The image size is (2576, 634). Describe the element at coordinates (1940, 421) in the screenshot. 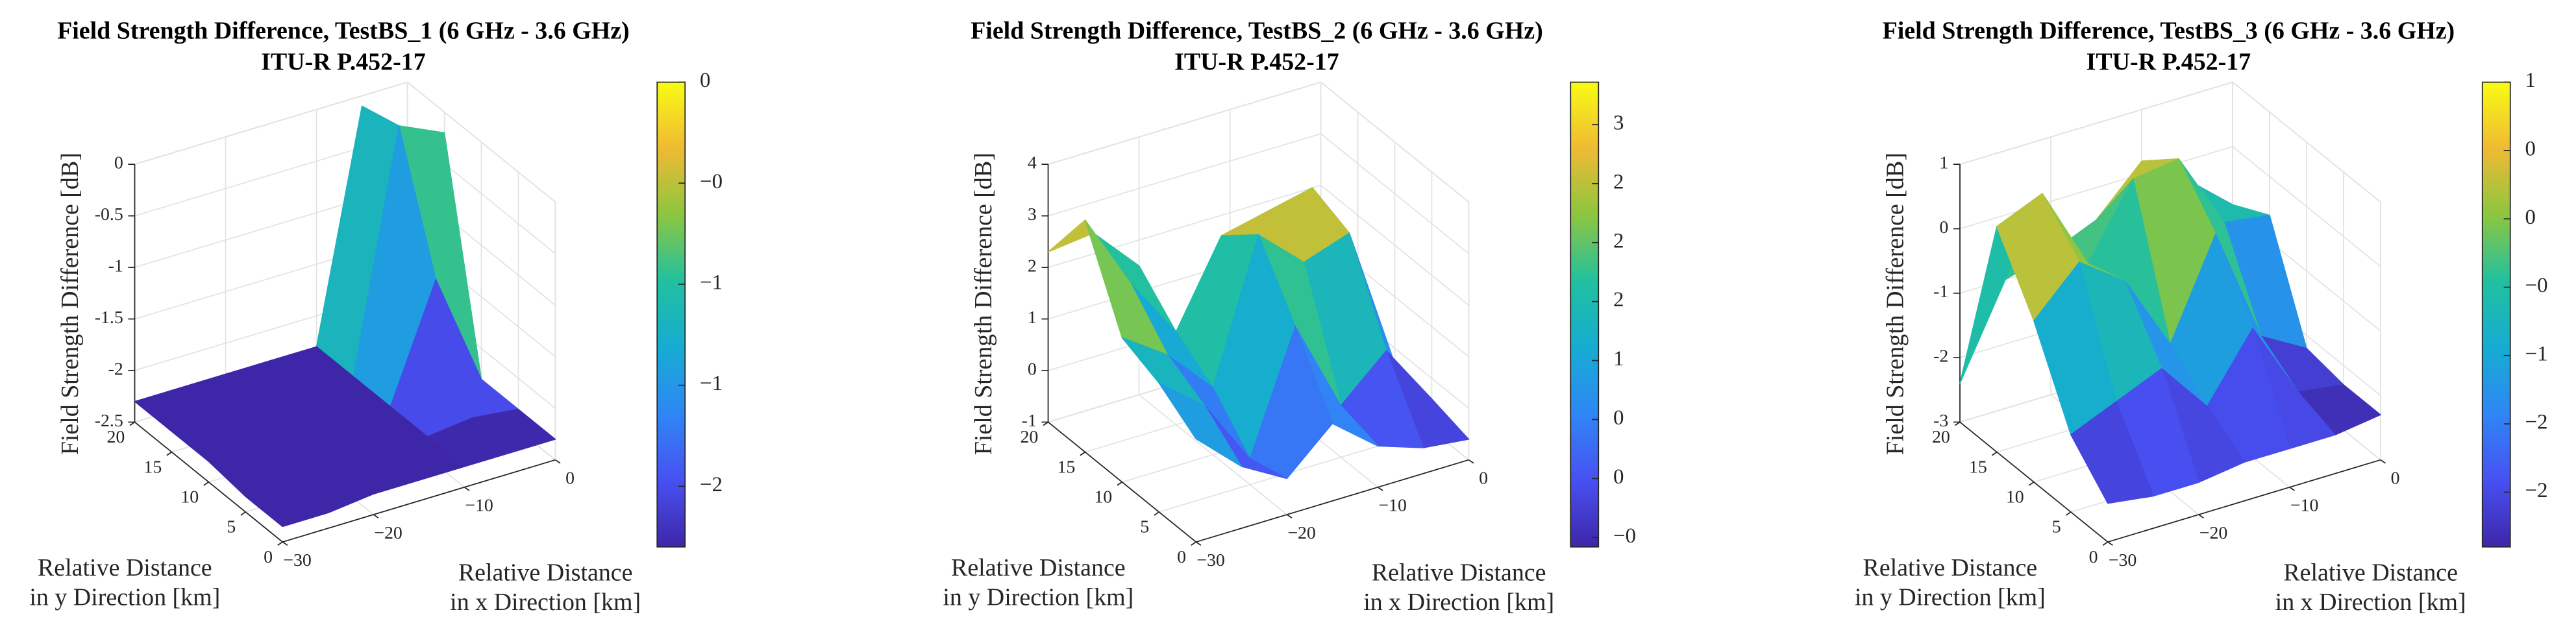

I see `z-tick-label: -3` at that location.